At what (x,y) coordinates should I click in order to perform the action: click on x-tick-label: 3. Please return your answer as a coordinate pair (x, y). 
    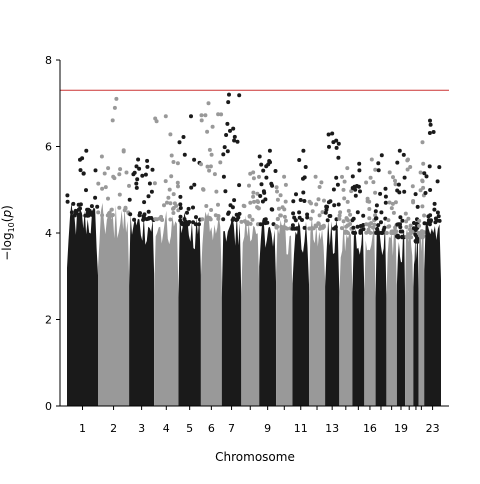
    Looking at the image, I should click on (141, 428).